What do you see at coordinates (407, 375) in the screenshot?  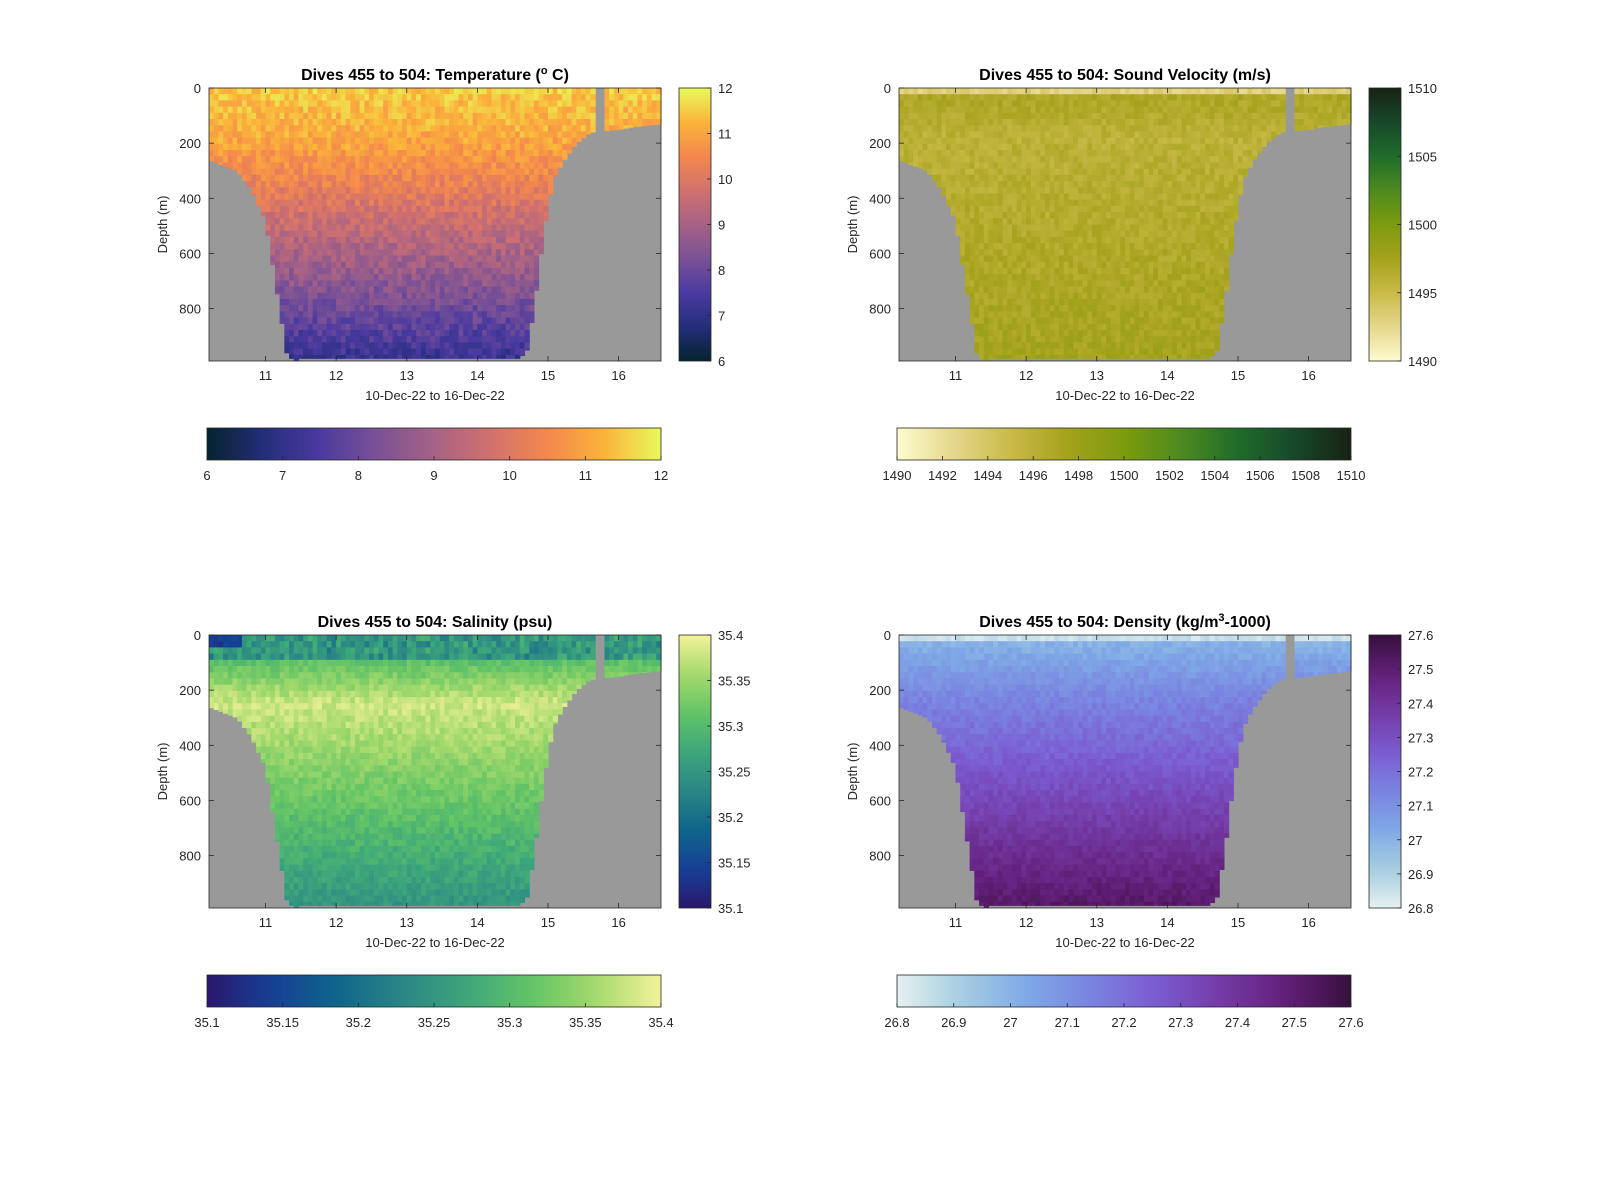 I see `x-tick-label: 13` at bounding box center [407, 375].